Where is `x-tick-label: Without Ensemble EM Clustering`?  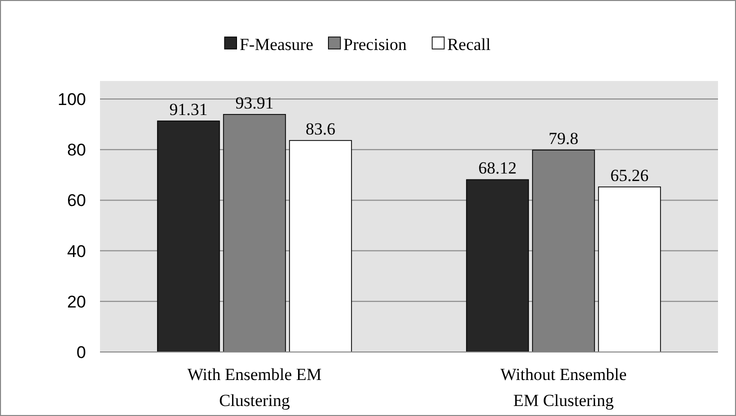
x-tick-label: Without Ensemble EM Clustering is located at coordinates (563, 387).